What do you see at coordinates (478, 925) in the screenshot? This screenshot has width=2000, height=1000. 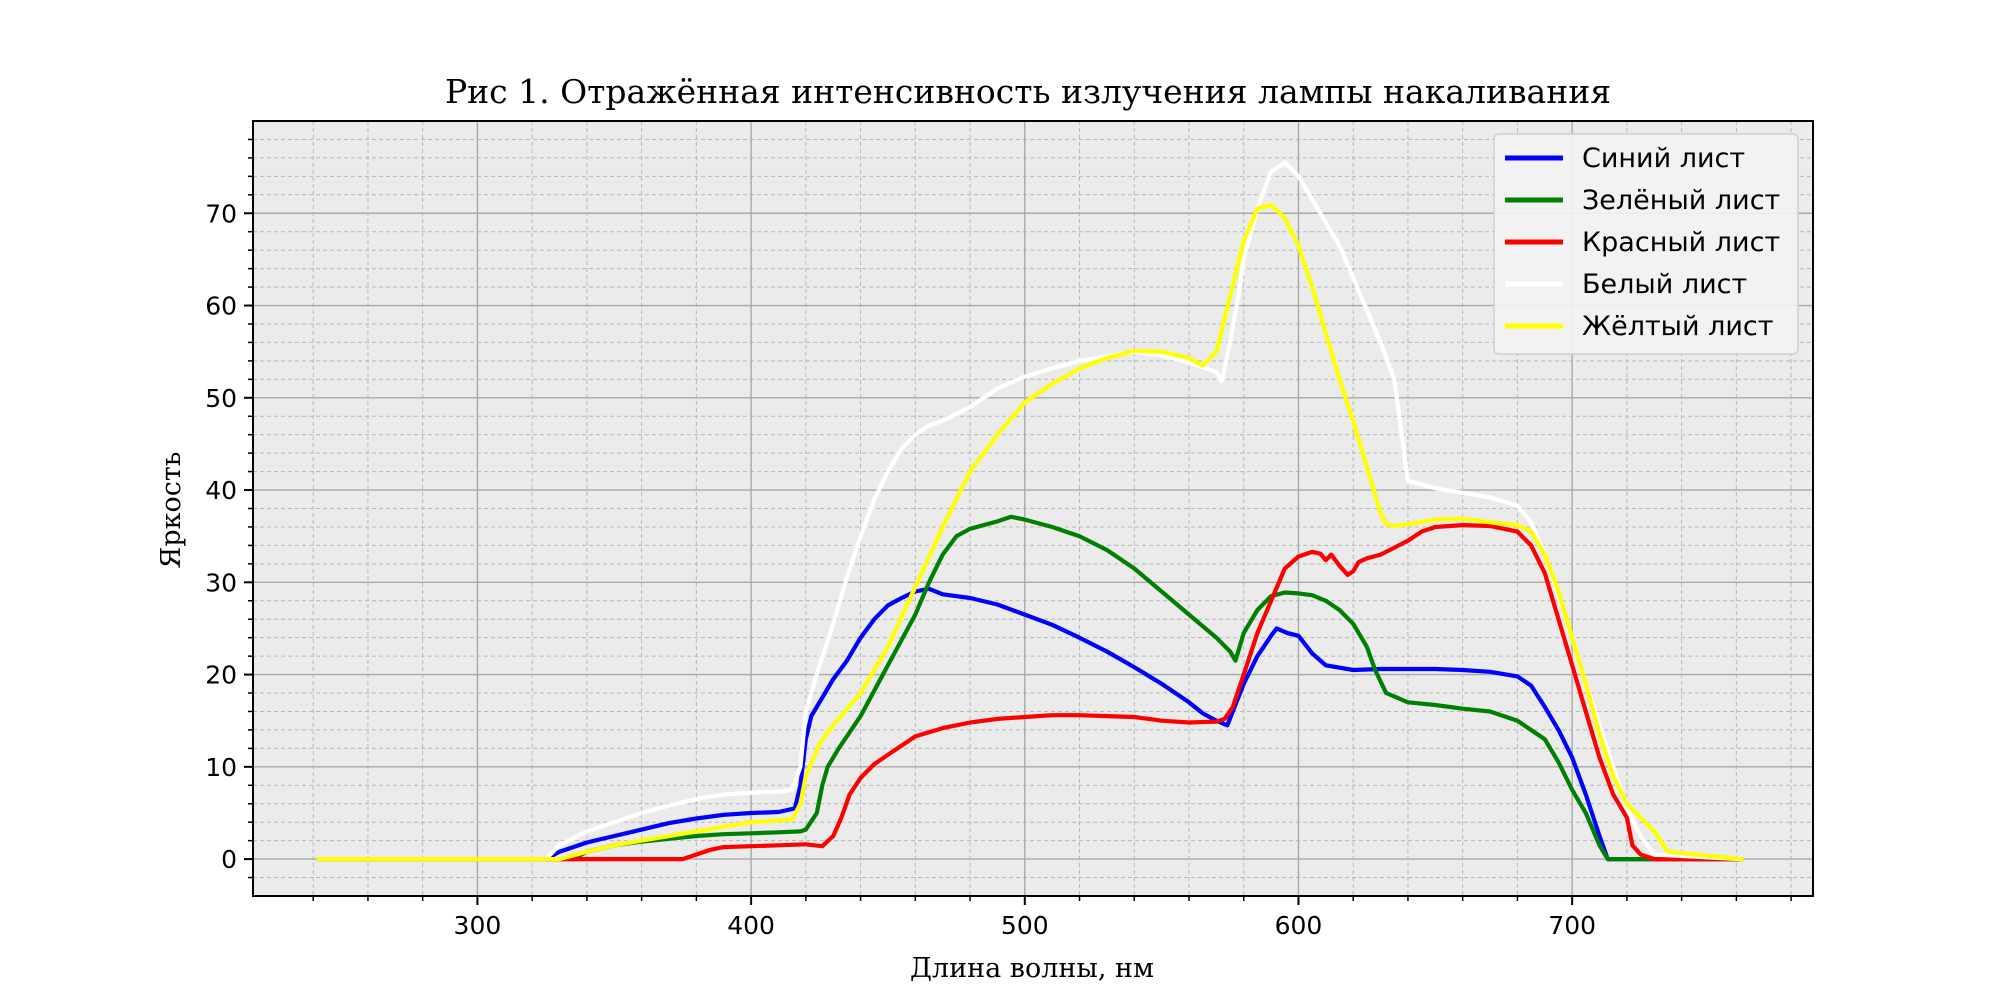 I see `x-tick-label: 300` at bounding box center [478, 925].